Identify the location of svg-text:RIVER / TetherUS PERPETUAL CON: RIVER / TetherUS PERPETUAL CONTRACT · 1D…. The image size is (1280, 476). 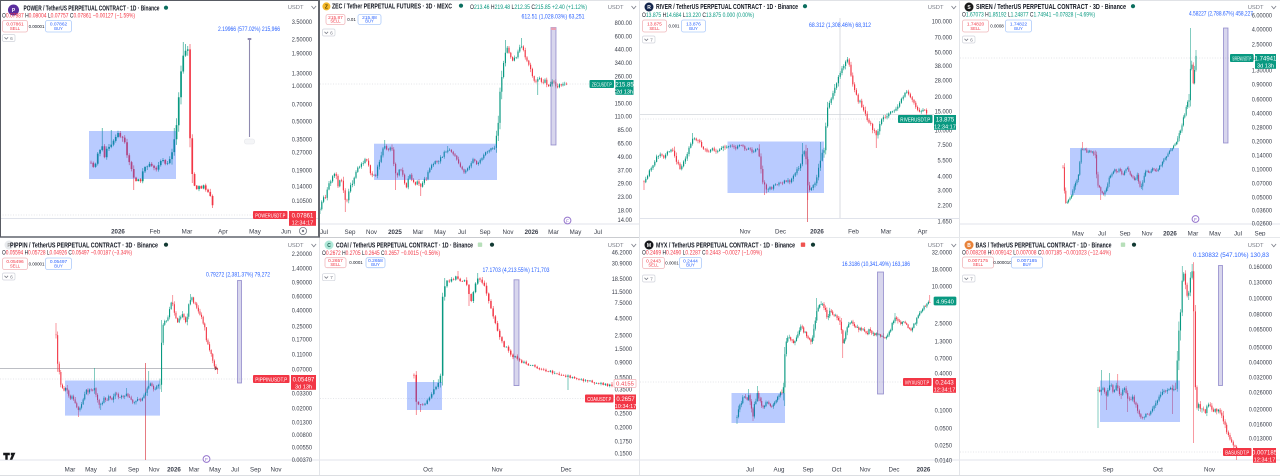
(727, 6).